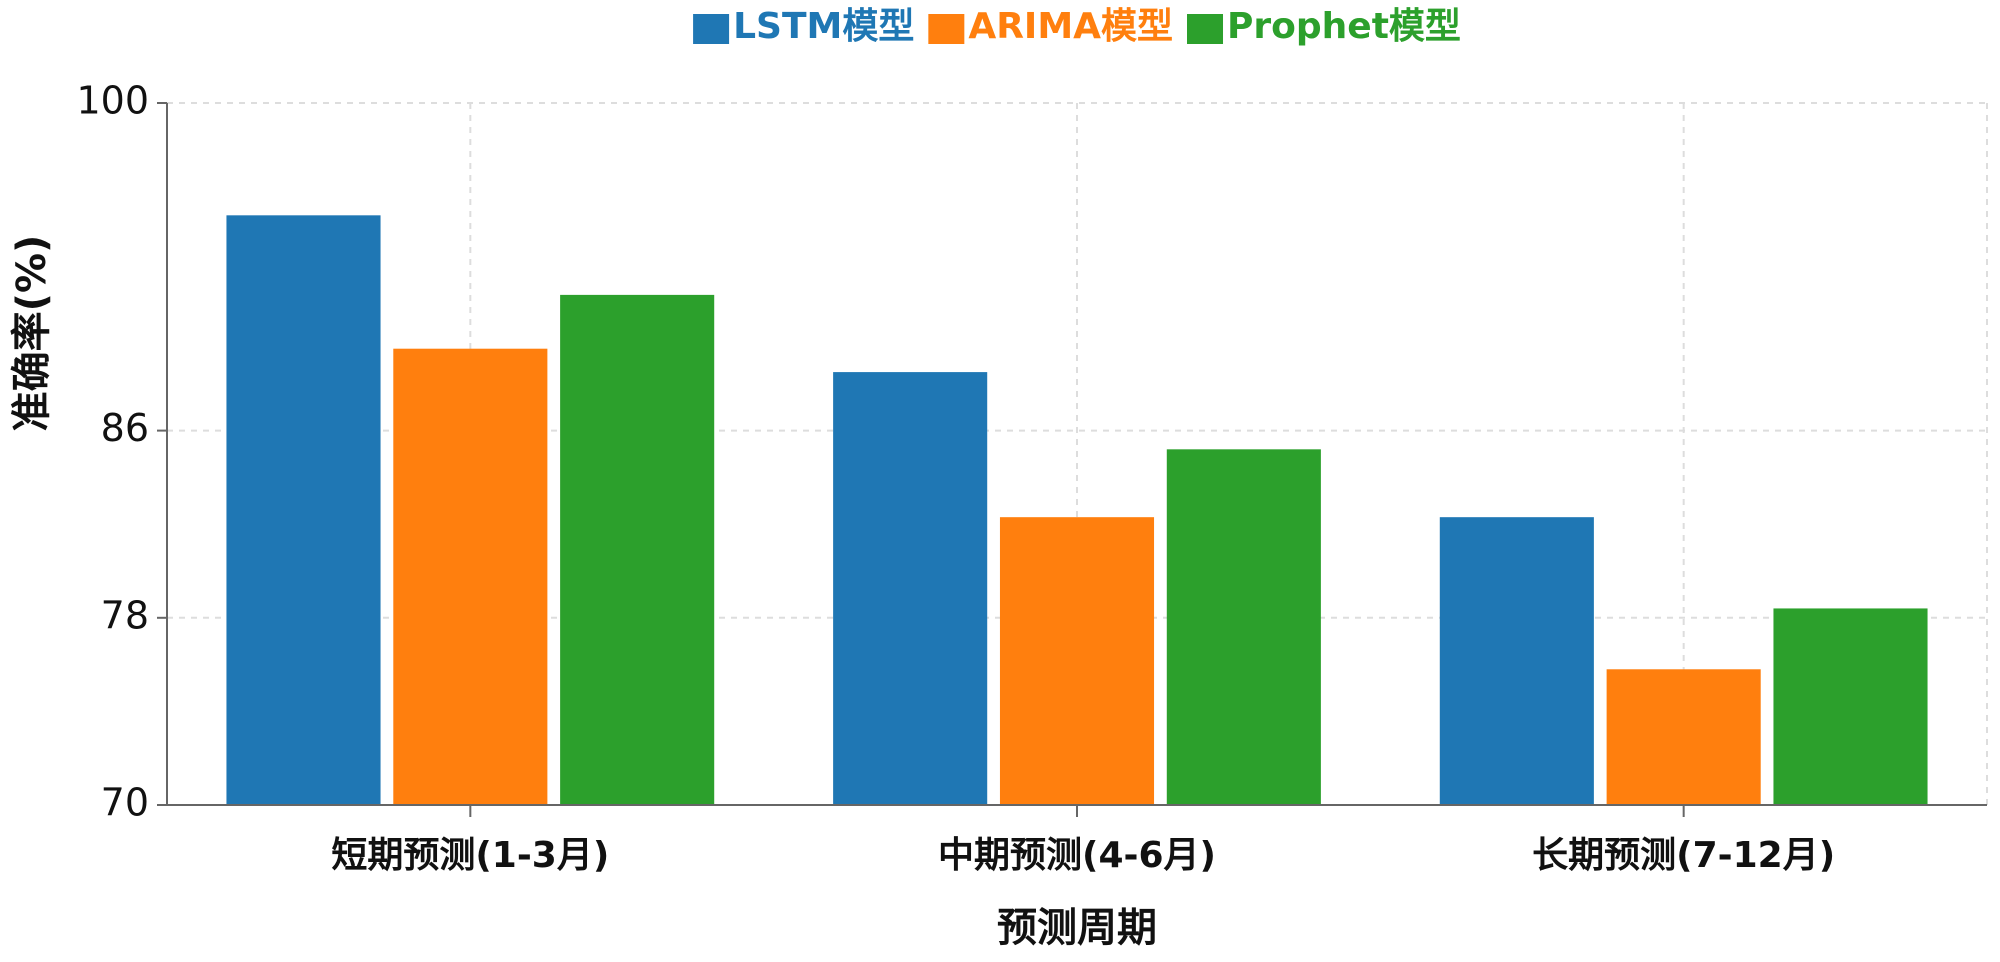  I want to click on legend-label: ARIMA模型, so click(1070, 26).